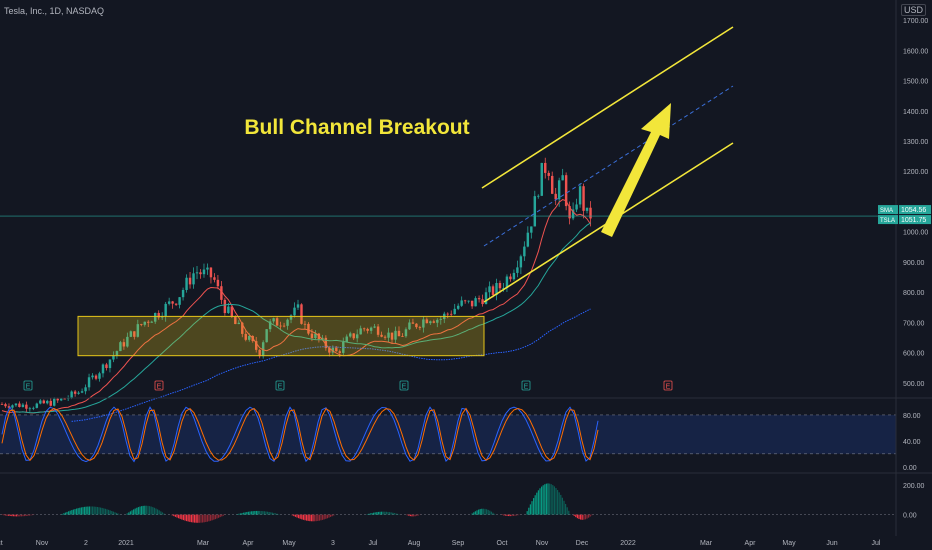 Image resolution: width=932 pixels, height=550 pixels. What do you see at coordinates (915, 220) in the screenshot?
I see `price-badge-value-bg` at bounding box center [915, 220].